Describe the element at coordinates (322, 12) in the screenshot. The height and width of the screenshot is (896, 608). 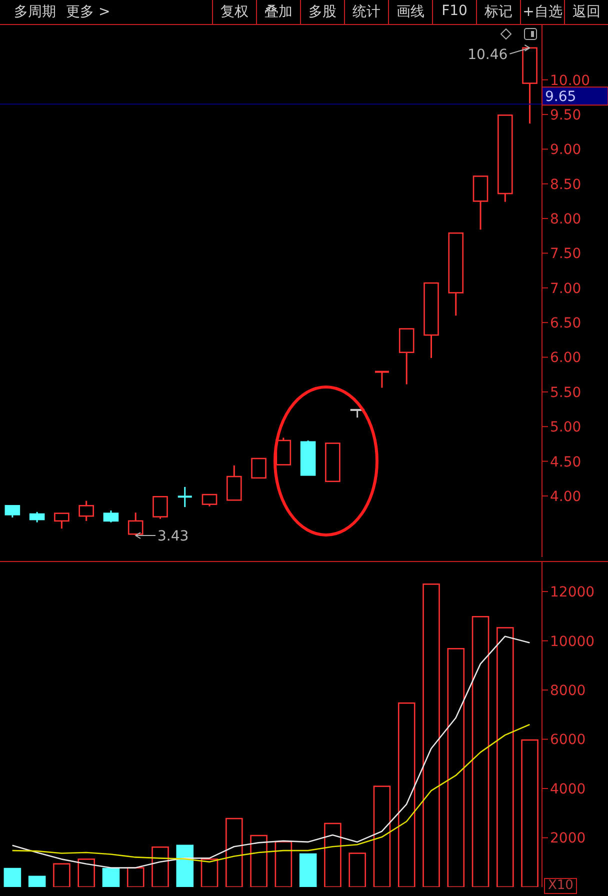
I see `text: 多股` at that location.